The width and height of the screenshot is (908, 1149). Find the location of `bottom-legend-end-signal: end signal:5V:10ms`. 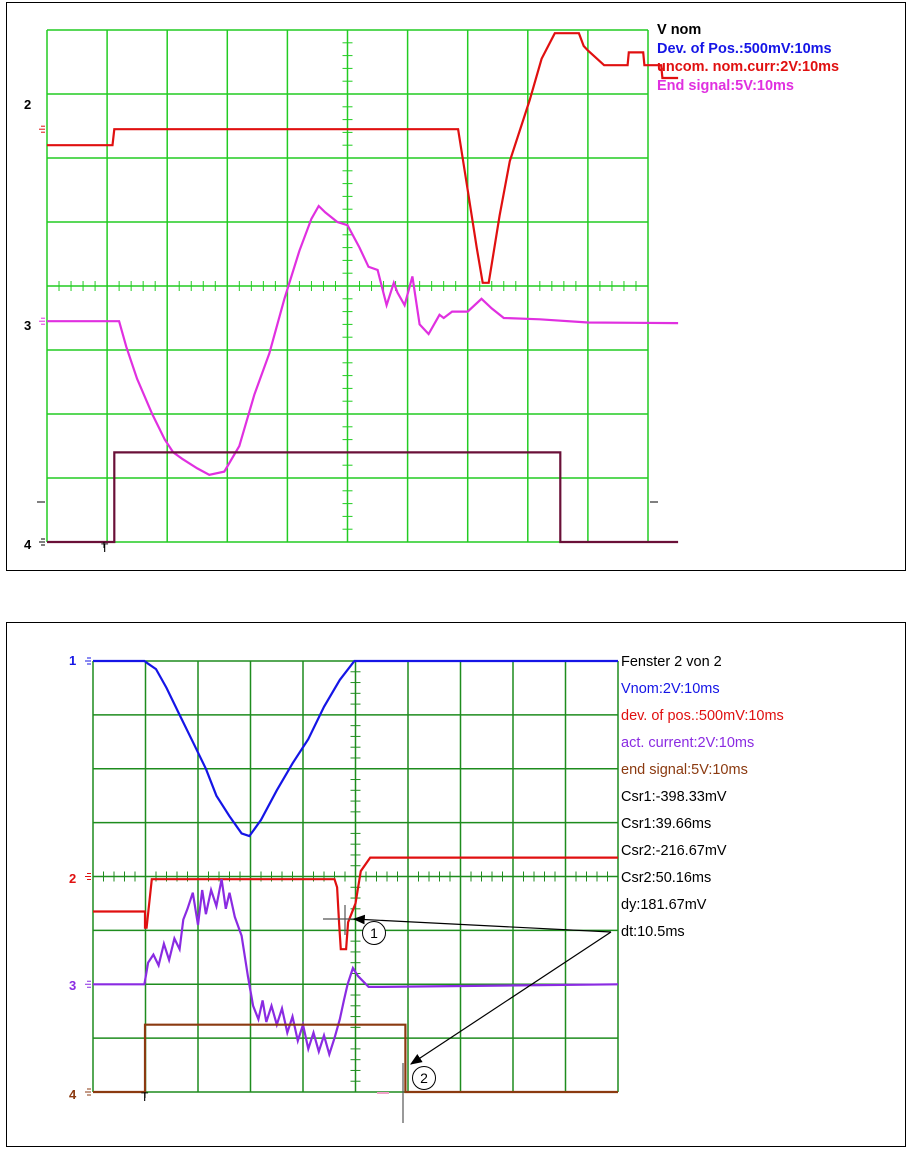

bottom-legend-end-signal: end signal:5V:10ms is located at coordinates (684, 770).